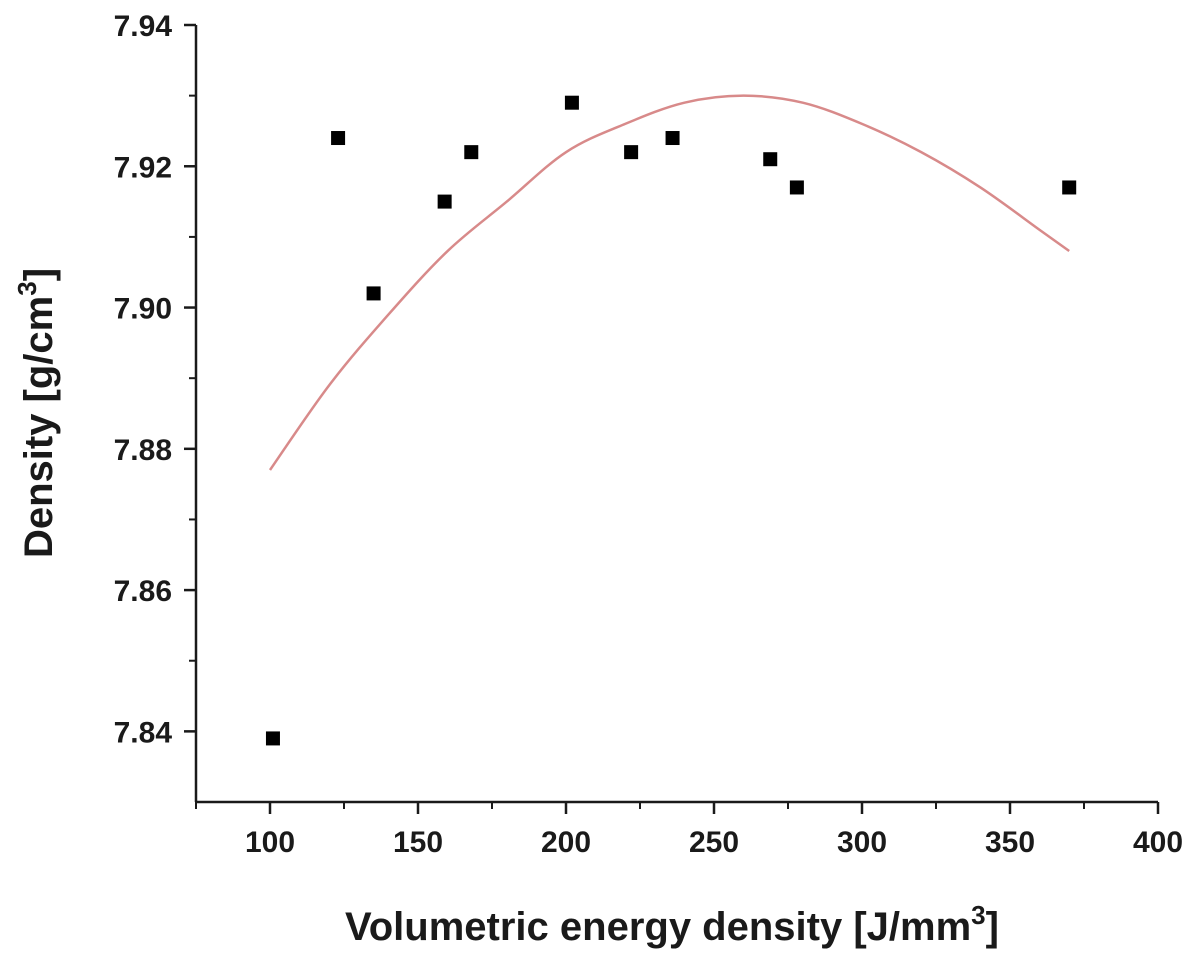 The height and width of the screenshot is (955, 1200). Describe the element at coordinates (270, 842) in the screenshot. I see `x-tick-label: 100` at that location.